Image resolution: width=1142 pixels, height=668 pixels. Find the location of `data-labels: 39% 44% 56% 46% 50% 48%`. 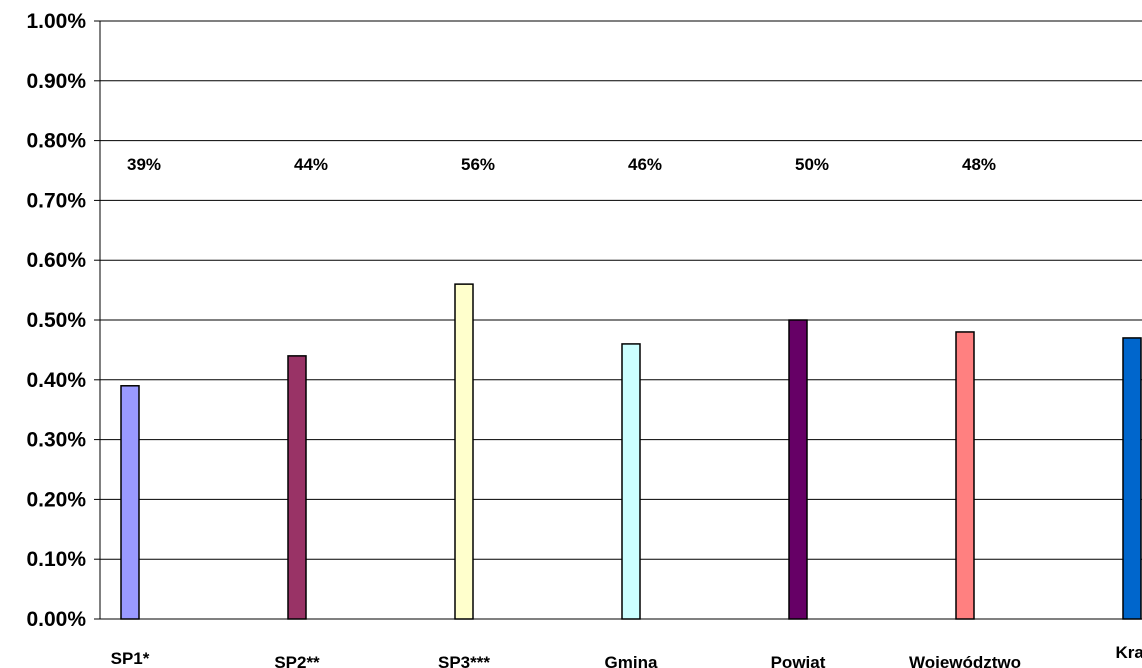

data-labels: 39% 44% 56% 46% 50% 48% is located at coordinates (561, 164).